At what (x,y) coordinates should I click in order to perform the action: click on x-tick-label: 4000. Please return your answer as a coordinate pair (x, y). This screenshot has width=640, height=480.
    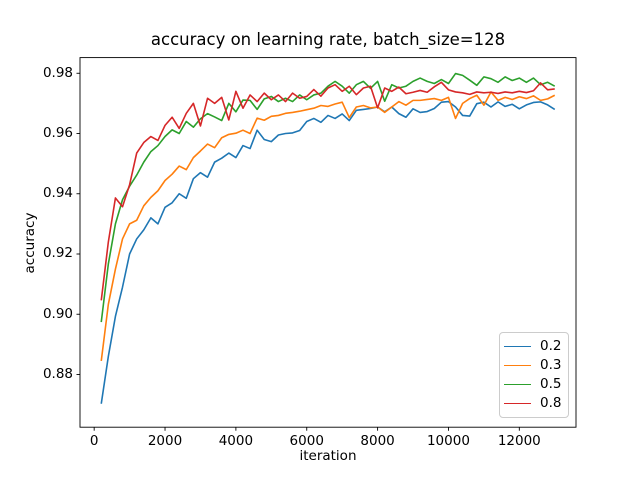
    Looking at the image, I should click on (236, 441).